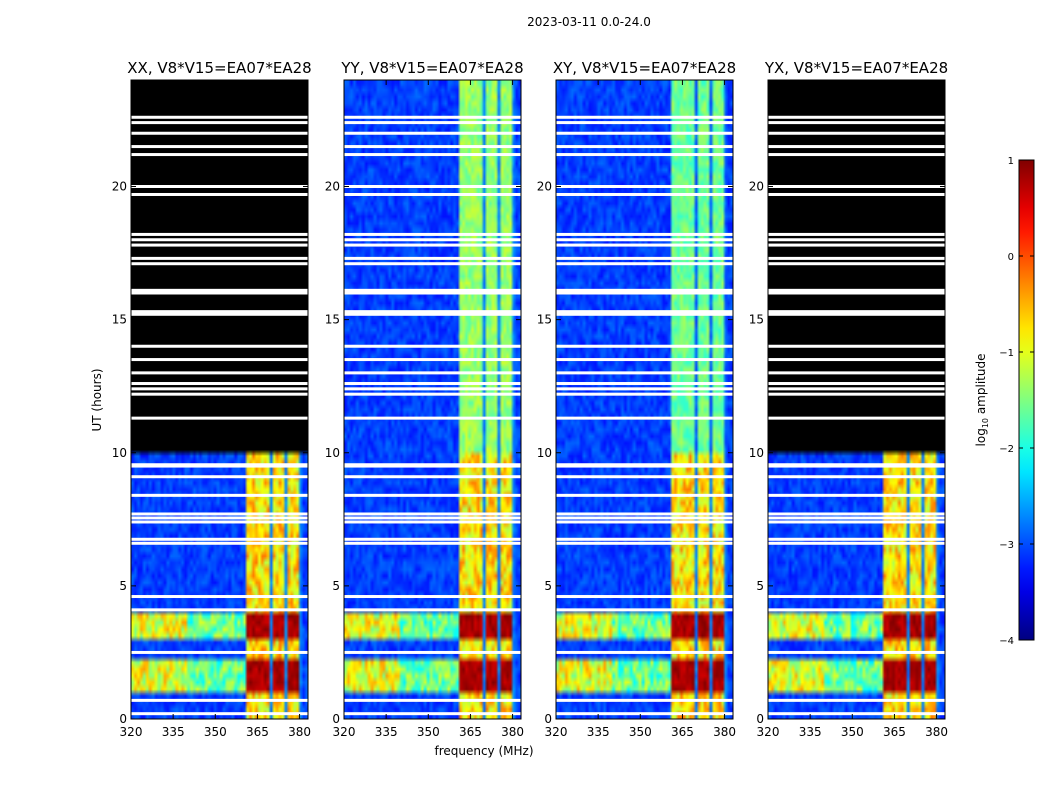  Describe the element at coordinates (1006, 545) in the screenshot. I see `colorbar-tick-label: −3` at that location.